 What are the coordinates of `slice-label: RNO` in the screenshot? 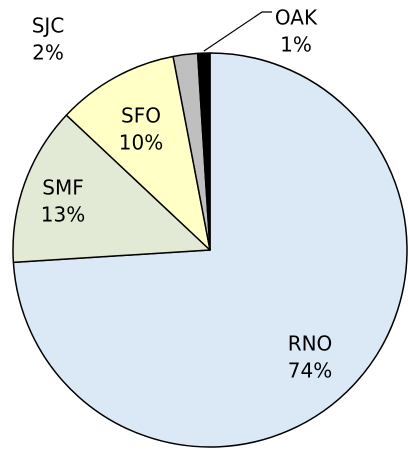 It's located at (310, 344).